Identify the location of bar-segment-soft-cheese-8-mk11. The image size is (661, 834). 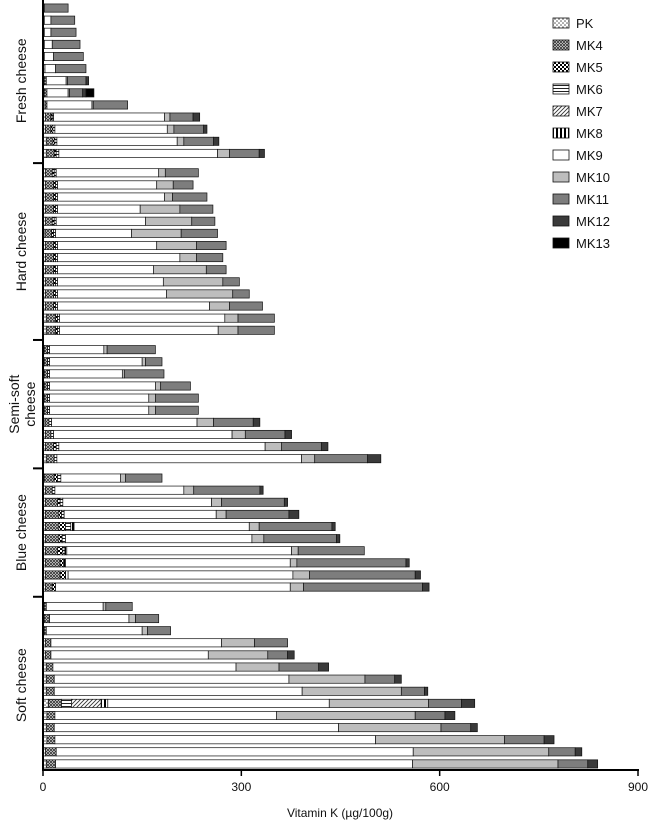
(412, 691).